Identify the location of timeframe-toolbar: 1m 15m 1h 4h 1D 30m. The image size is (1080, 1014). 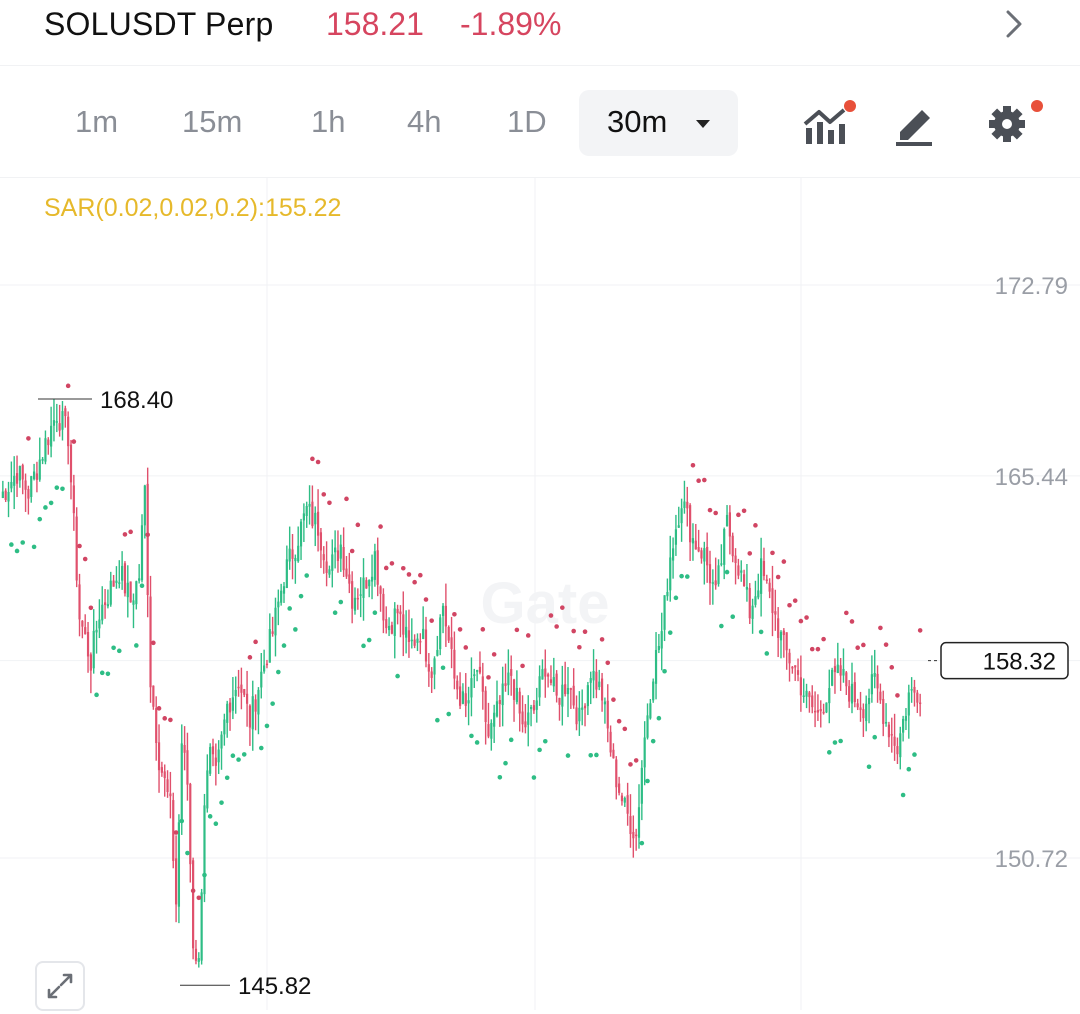
(540, 122).